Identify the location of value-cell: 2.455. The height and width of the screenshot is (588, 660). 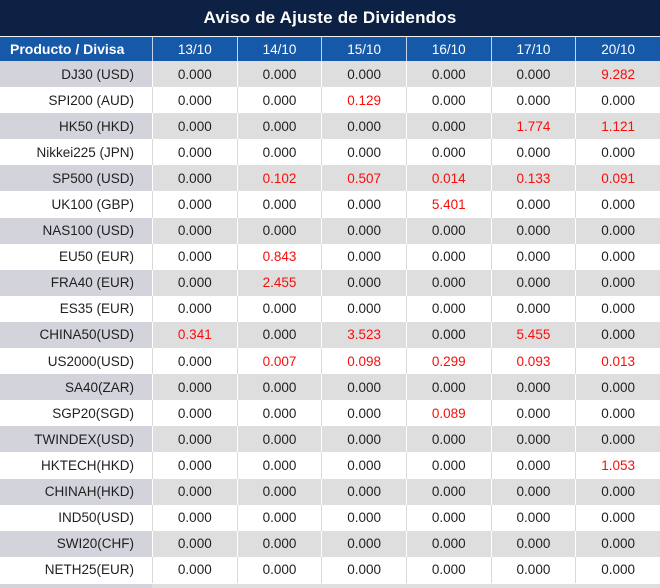
(279, 282).